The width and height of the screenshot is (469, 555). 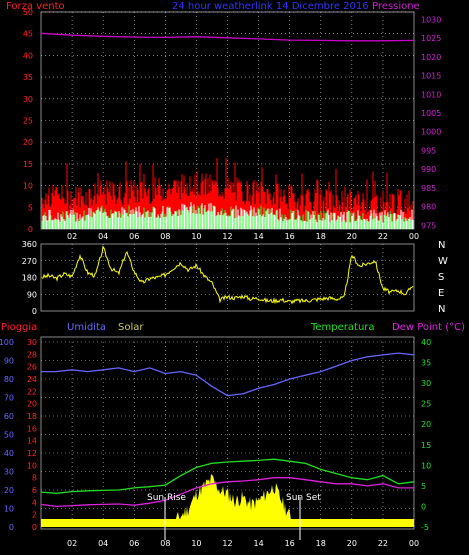 I want to click on temperature-tick-label: 20, so click(x=426, y=424).